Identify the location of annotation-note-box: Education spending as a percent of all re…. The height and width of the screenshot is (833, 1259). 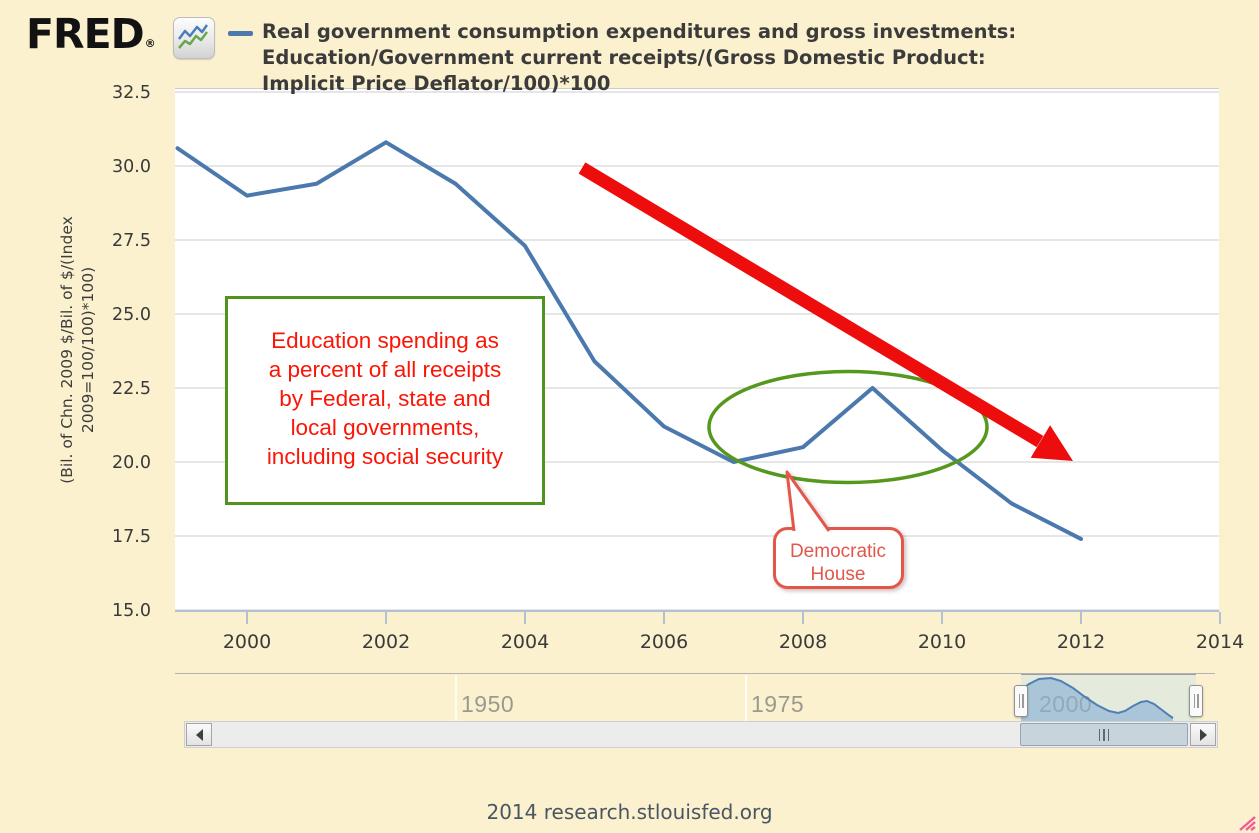
(385, 400).